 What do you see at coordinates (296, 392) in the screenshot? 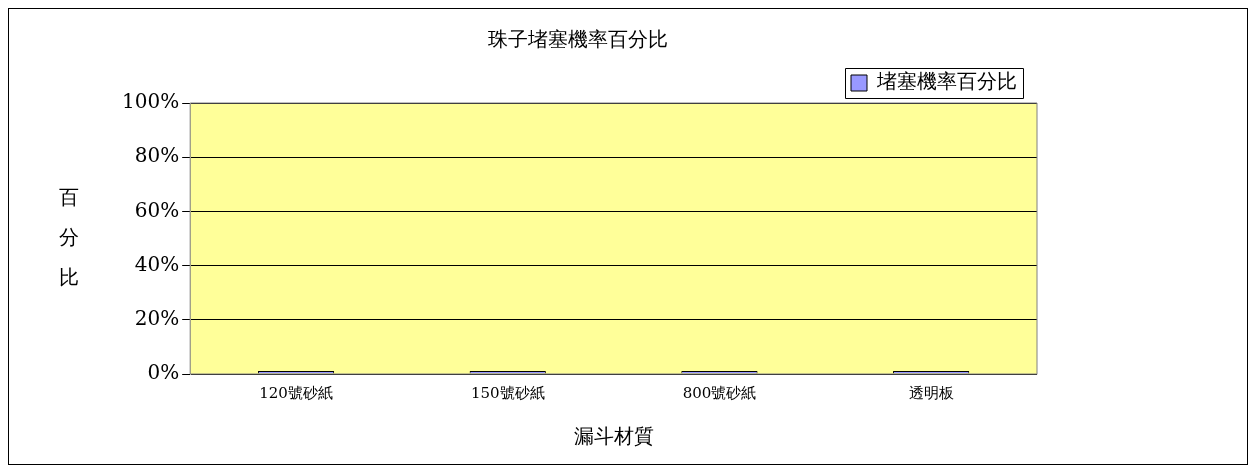
I see `x-tick-label: 120號砂紙` at bounding box center [296, 392].